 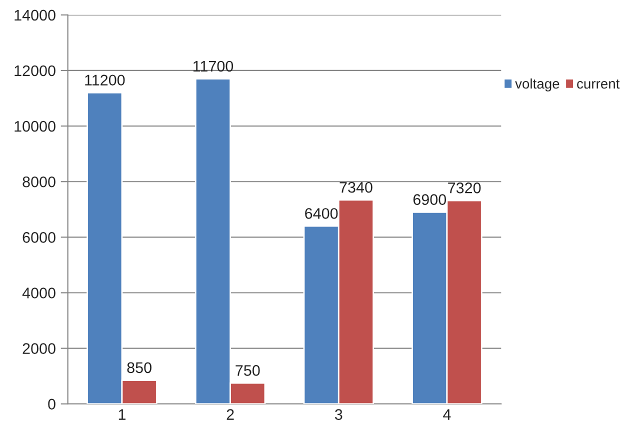 I want to click on y-tick-label: 8000, so click(x=39, y=182).